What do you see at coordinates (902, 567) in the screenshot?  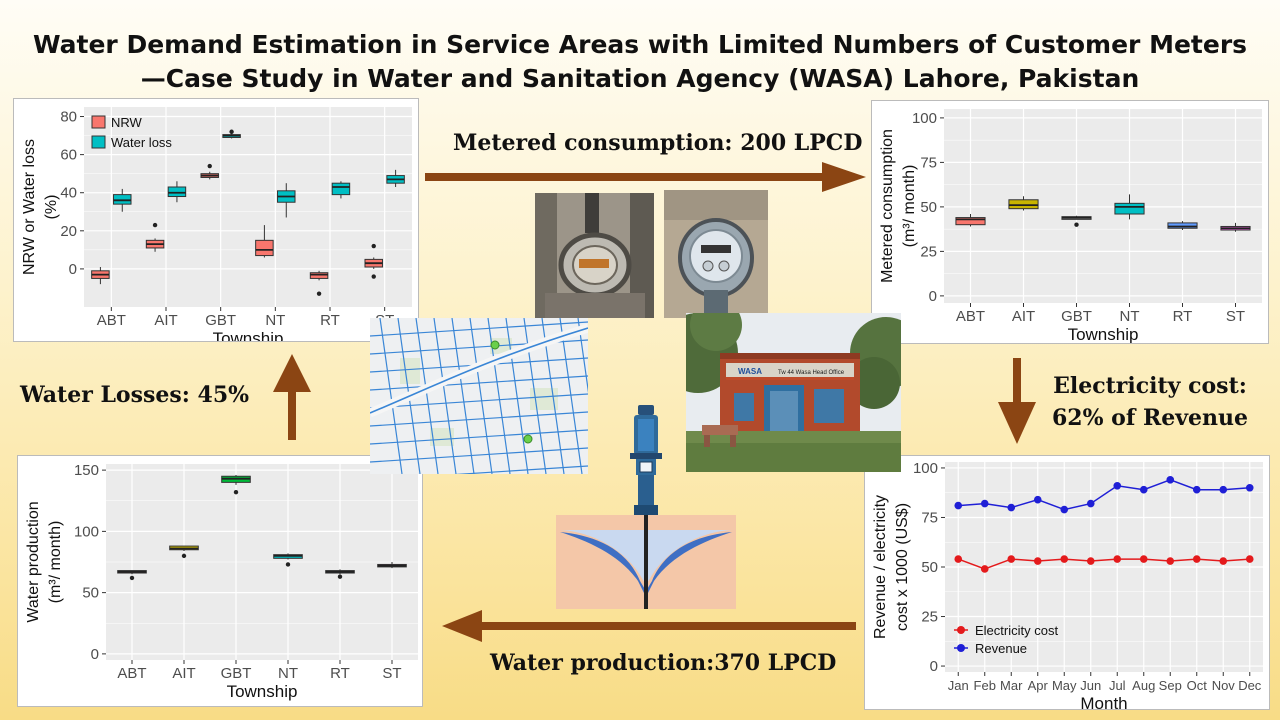 I see `y-axis-title: cost x 1000 (US$)` at bounding box center [902, 567].